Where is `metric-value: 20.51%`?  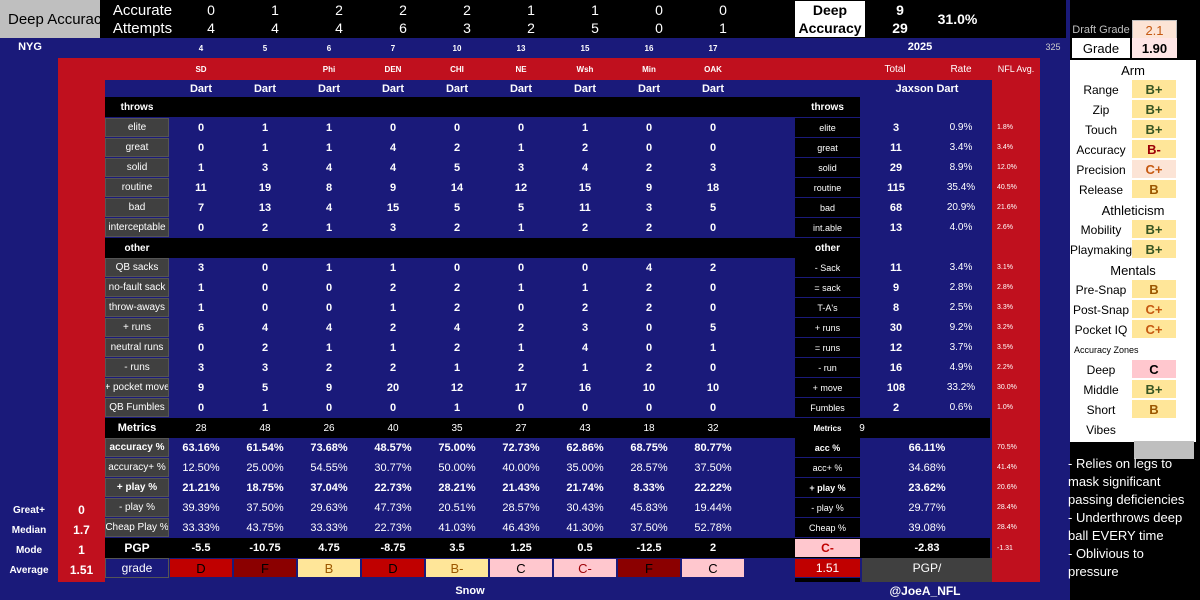
metric-value: 20.51% is located at coordinates (457, 507).